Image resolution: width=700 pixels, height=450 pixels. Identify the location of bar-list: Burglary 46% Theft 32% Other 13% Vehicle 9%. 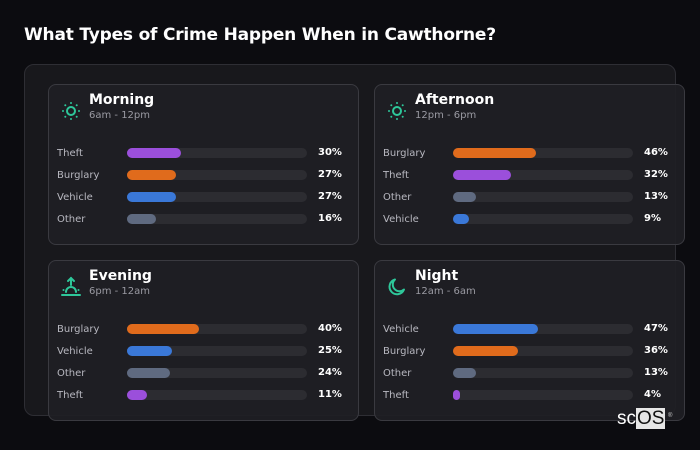
(533, 189).